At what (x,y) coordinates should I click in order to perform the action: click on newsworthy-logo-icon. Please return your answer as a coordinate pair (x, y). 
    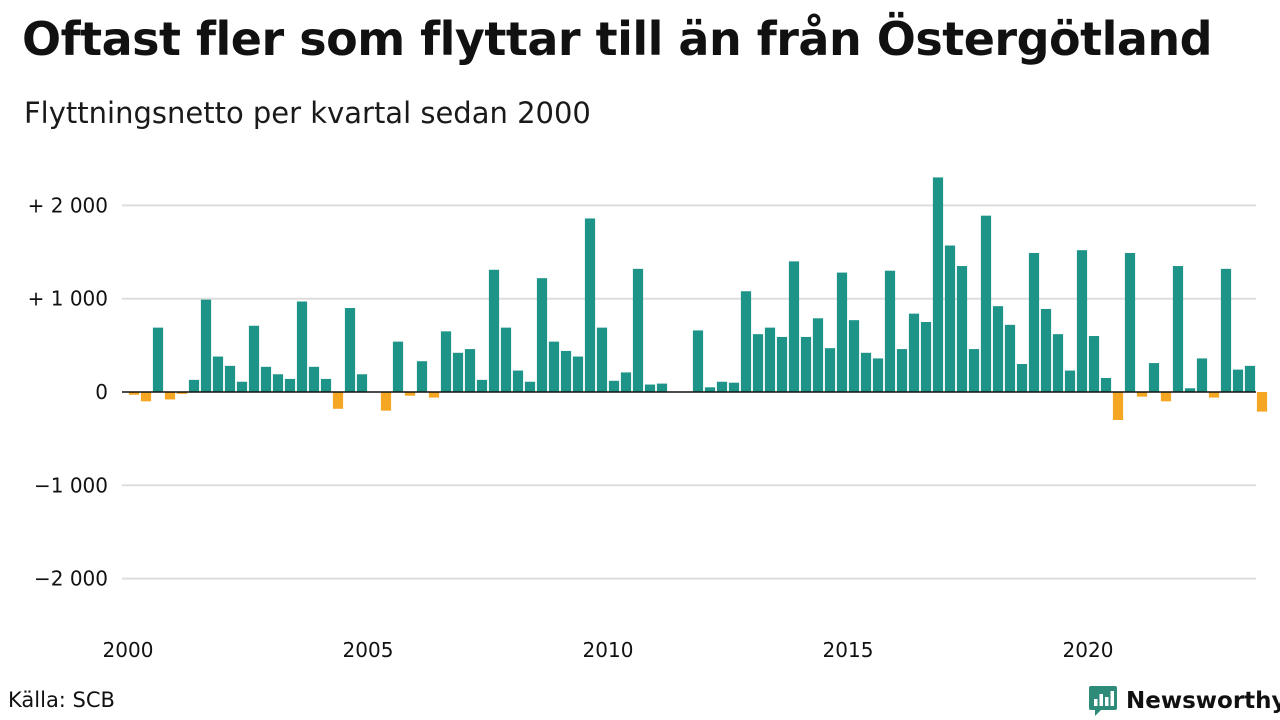
    Looking at the image, I should click on (1103, 701).